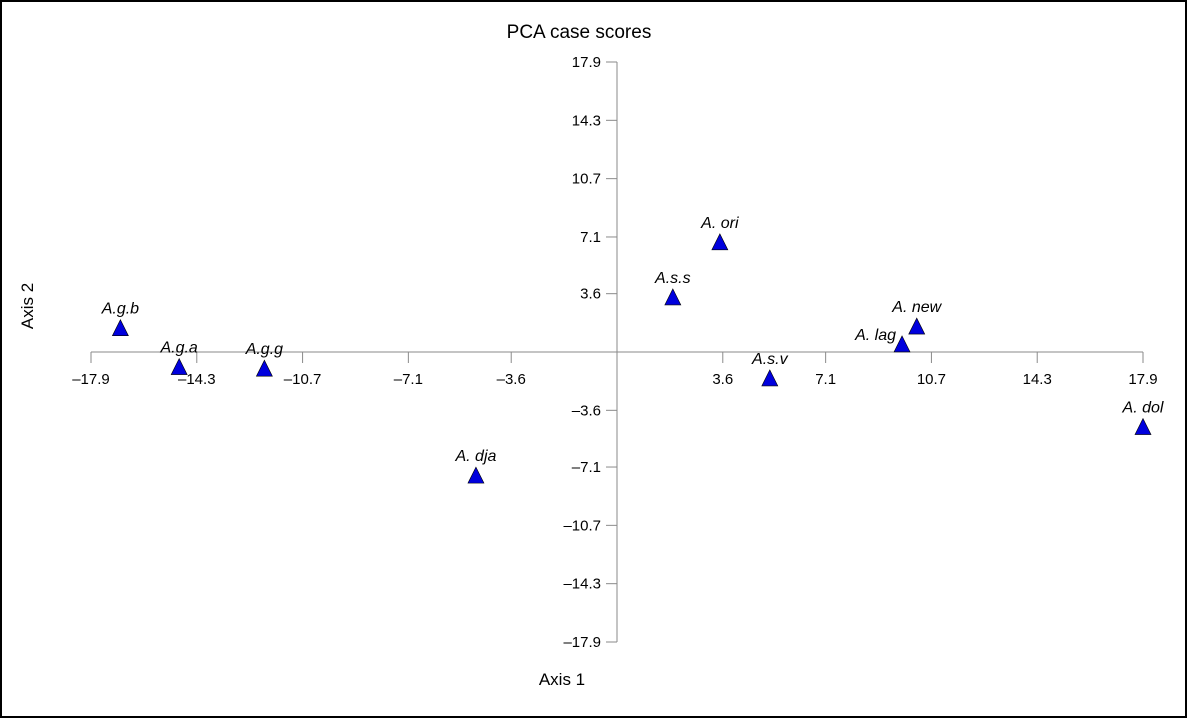  I want to click on y-tick-label: –7.1, so click(586, 467).